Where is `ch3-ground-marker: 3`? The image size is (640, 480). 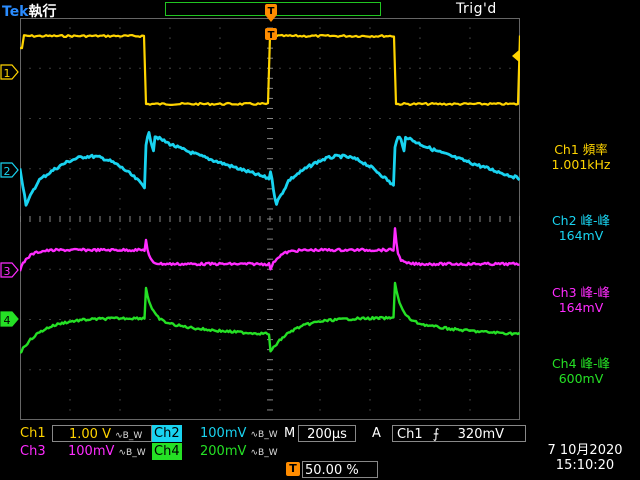
ch3-ground-marker: 3 is located at coordinates (10, 271).